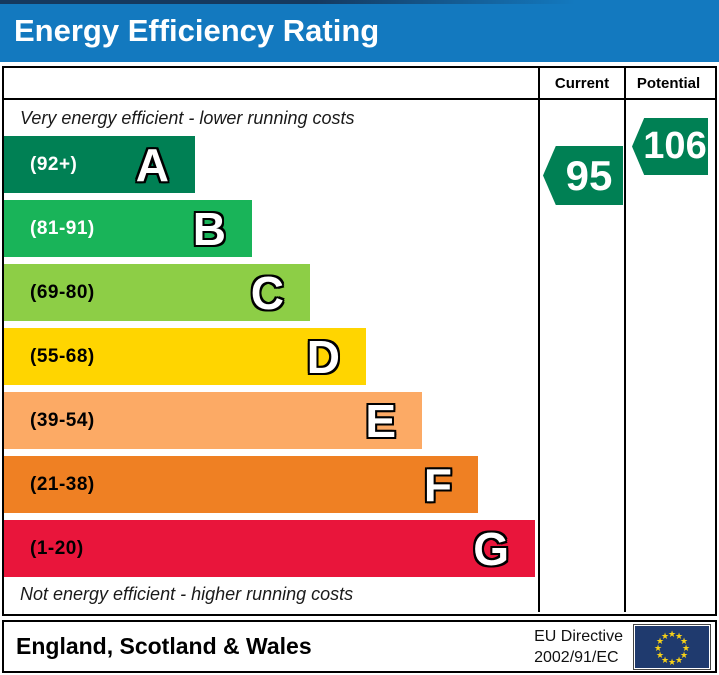  Describe the element at coordinates (128, 228) in the screenshot. I see `rating-band-b: (81-91) B` at that location.